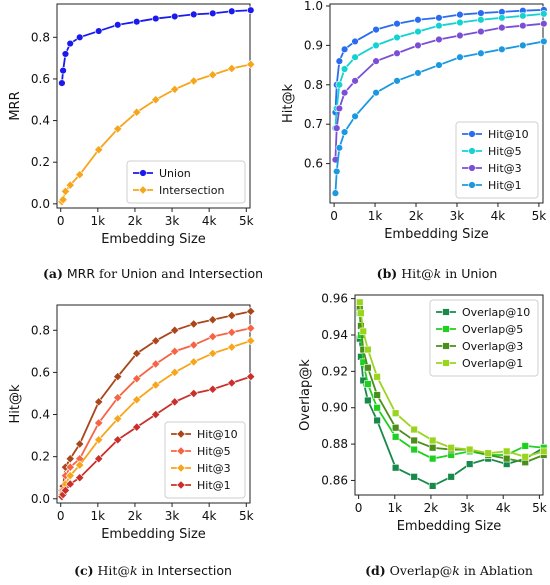 Image resolution: width=550 pixels, height=585 pixels. Describe the element at coordinates (415, 273) in the screenshot. I see `caption-part-b: Hit@` at that location.